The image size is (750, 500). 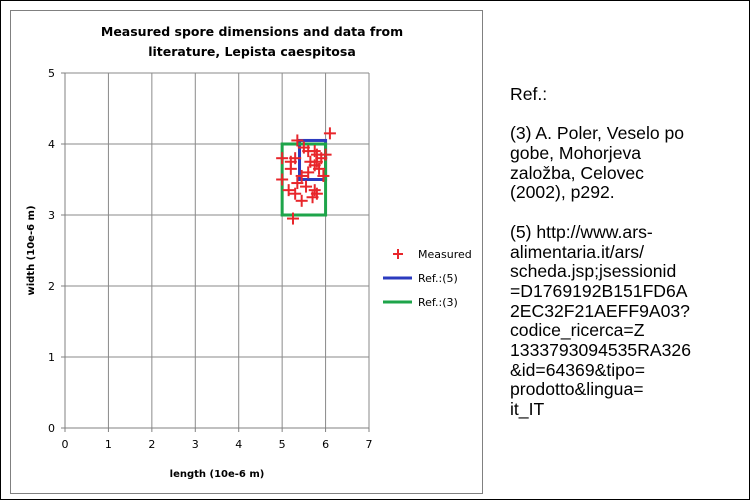 What do you see at coordinates (238, 444) in the screenshot?
I see `x-tick-label: 4` at bounding box center [238, 444].